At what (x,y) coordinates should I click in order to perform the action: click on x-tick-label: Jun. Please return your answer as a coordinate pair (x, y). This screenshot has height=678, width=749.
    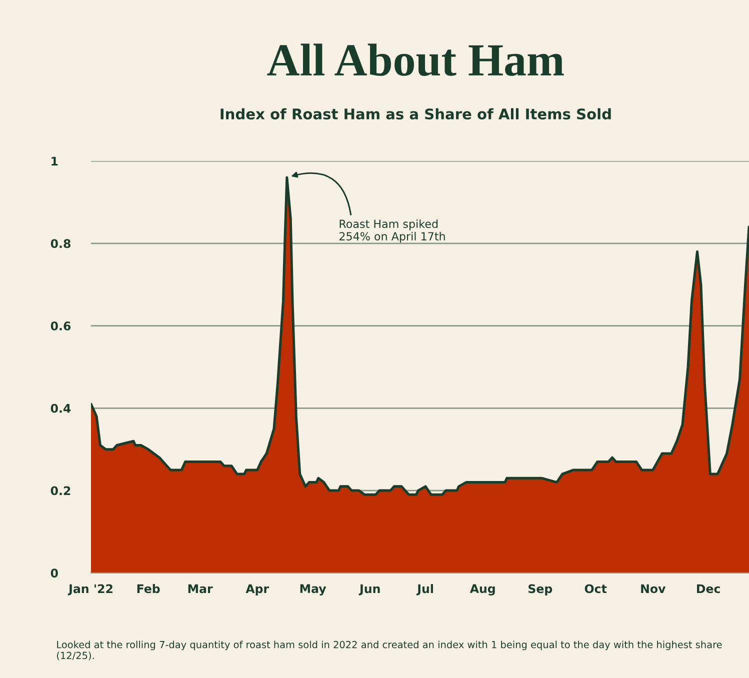
    Looking at the image, I should click on (369, 590).